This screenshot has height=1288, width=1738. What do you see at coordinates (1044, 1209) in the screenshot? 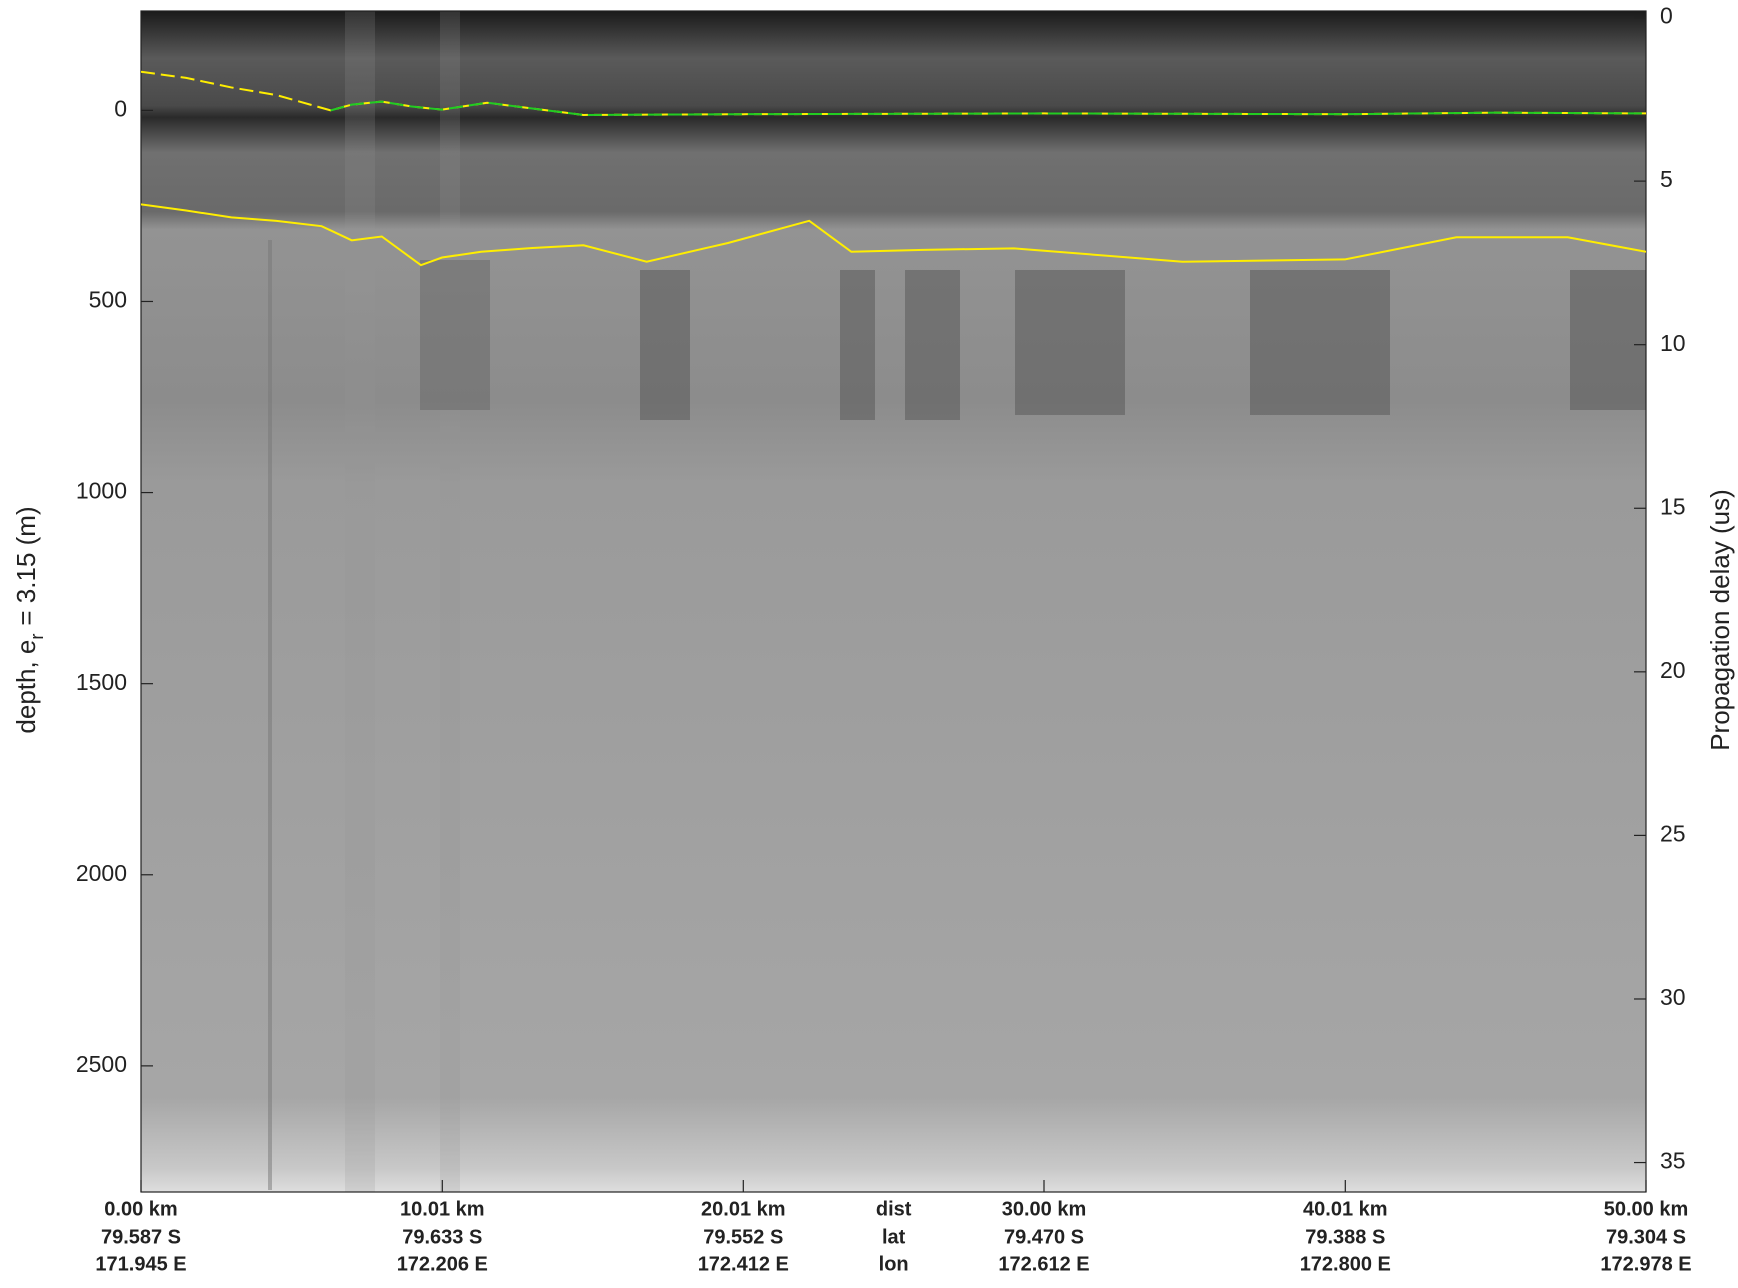
I see `x-tick-label: 30.00 km` at bounding box center [1044, 1209].